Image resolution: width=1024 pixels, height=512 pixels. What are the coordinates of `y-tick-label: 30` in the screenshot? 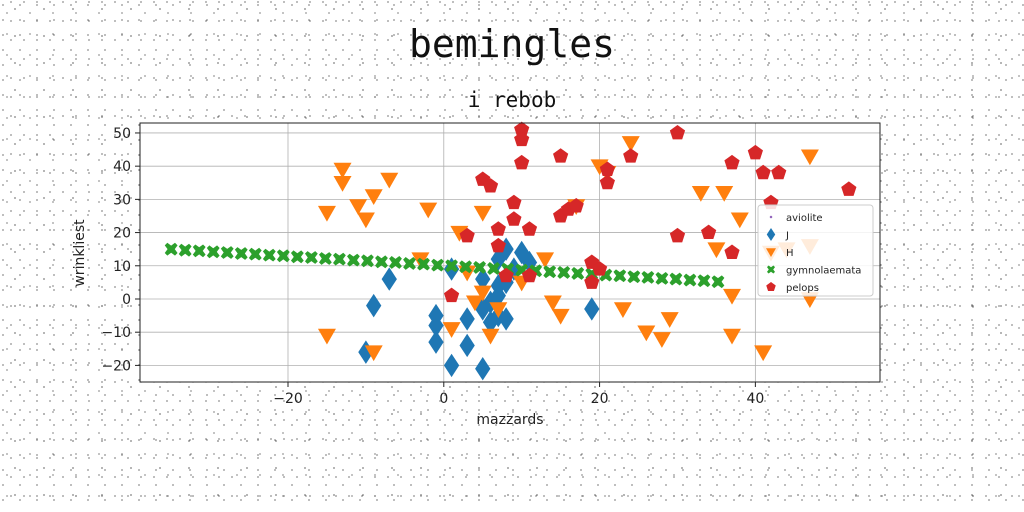 It's located at (122, 200).